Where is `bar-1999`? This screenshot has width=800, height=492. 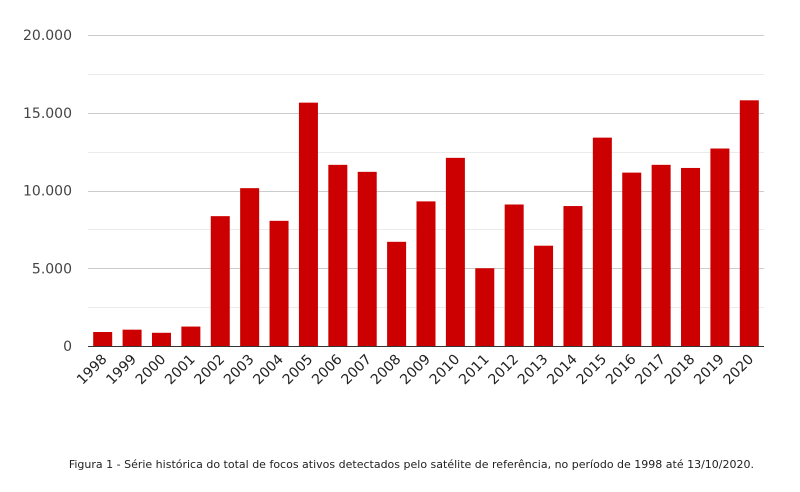 bar-1999 is located at coordinates (132, 337).